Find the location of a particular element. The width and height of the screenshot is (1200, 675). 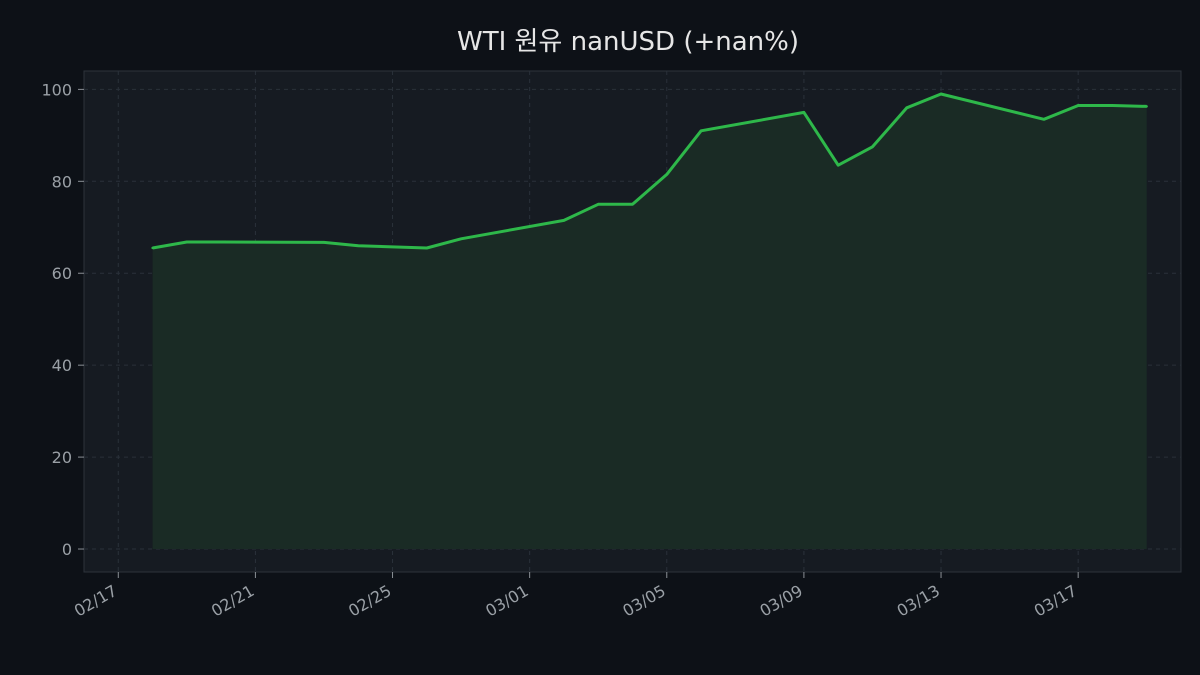

x-tick-label: 03/01 is located at coordinates (506, 601).